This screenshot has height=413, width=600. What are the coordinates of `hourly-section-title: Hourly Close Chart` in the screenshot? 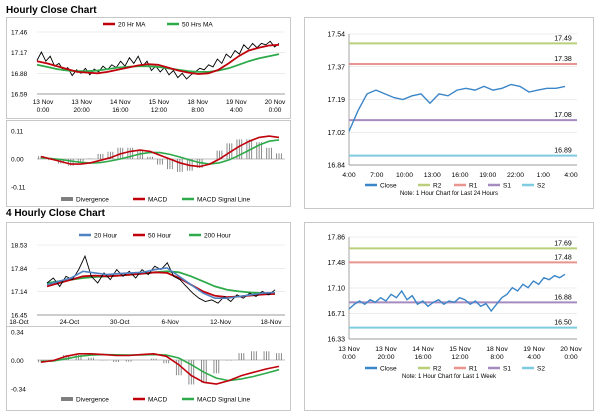 It's located at (51, 10).